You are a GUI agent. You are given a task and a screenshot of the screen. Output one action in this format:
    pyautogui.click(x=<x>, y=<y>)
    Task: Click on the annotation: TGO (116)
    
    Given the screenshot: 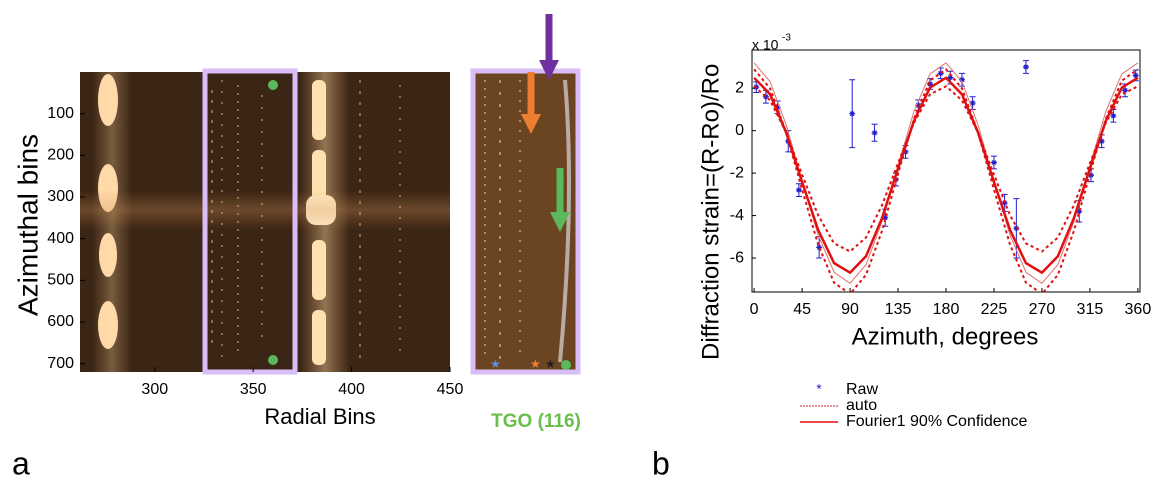 What is the action you would take?
    pyautogui.click(x=536, y=421)
    